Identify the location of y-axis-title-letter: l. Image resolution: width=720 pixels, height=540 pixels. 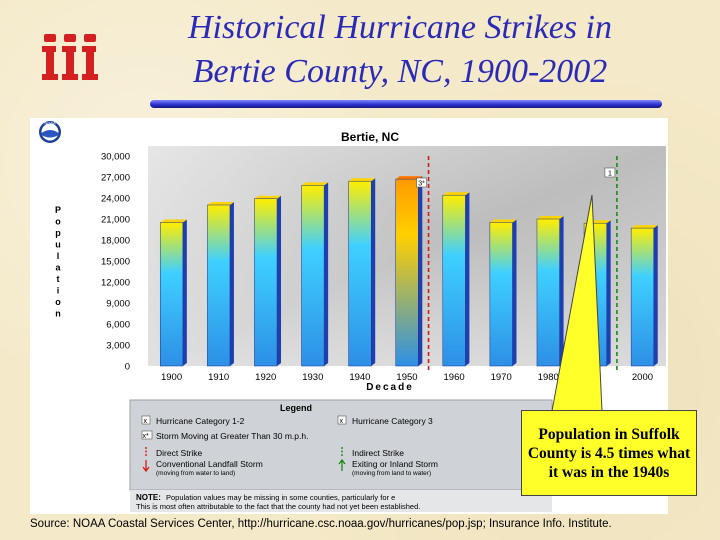
(58, 256).